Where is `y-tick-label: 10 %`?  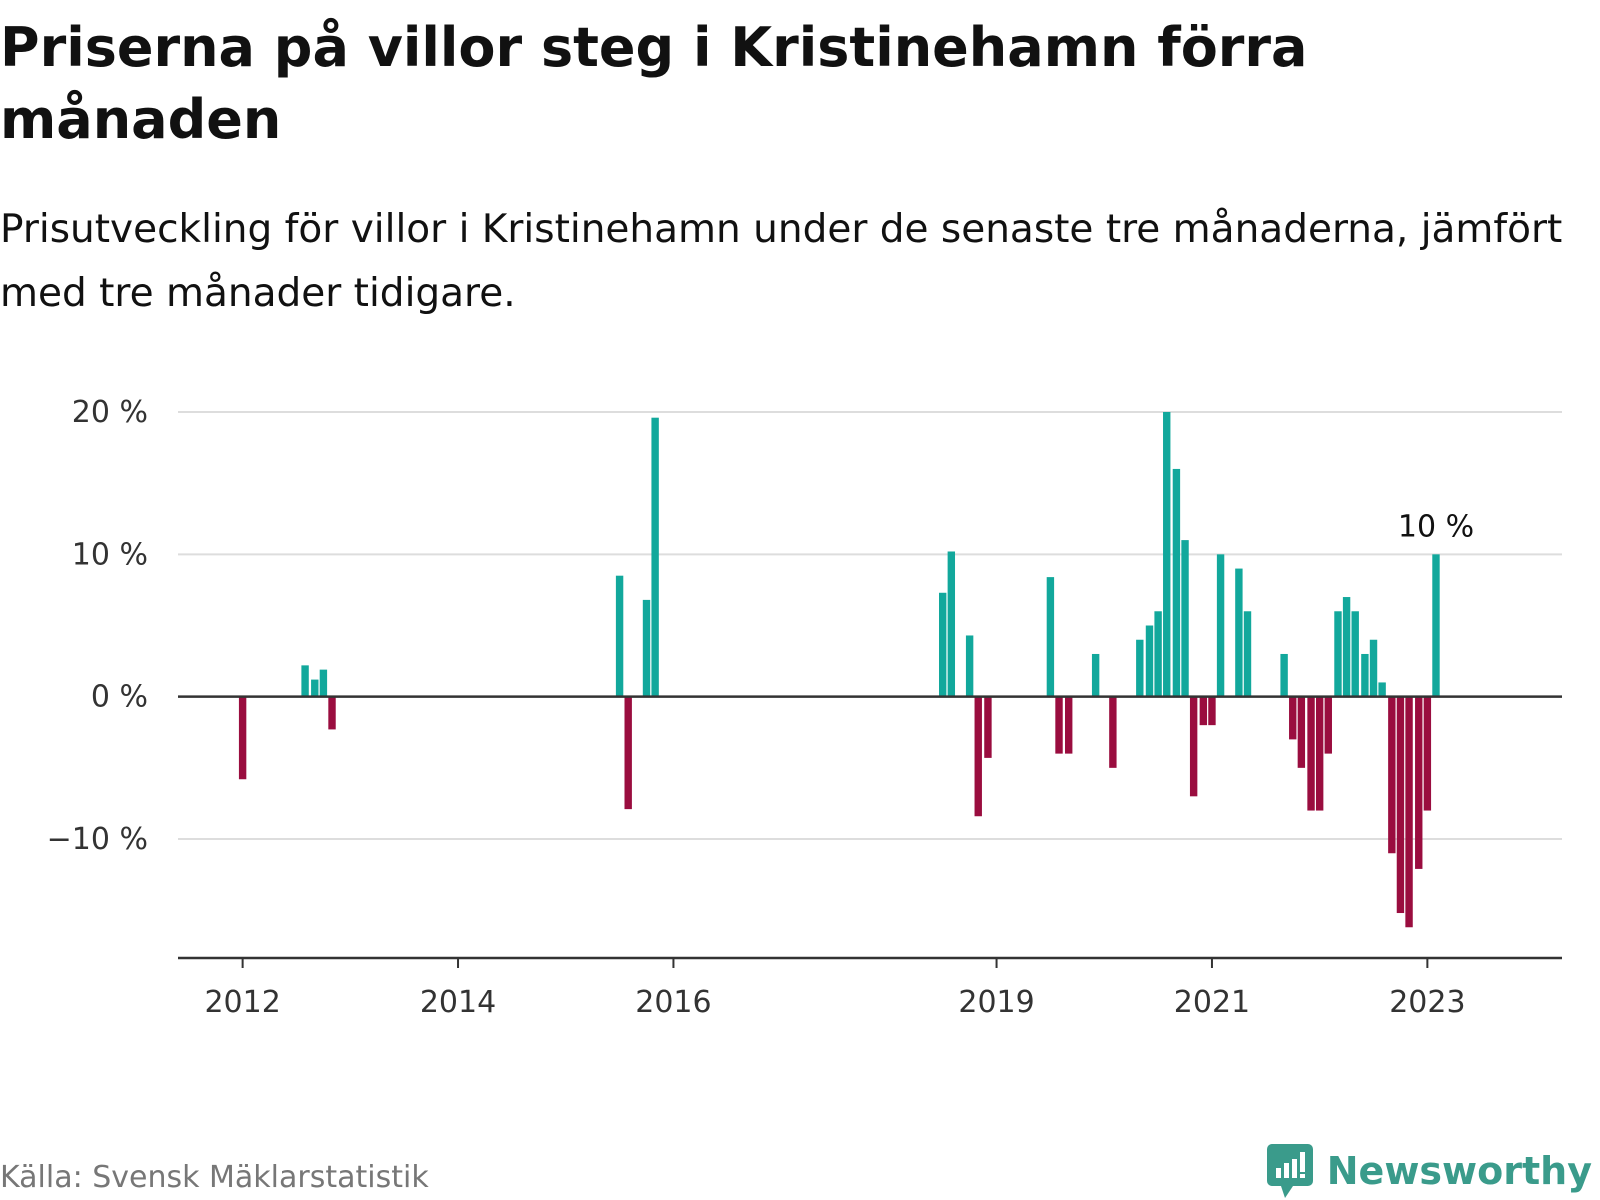
y-tick-label: 10 % is located at coordinates (110, 554).